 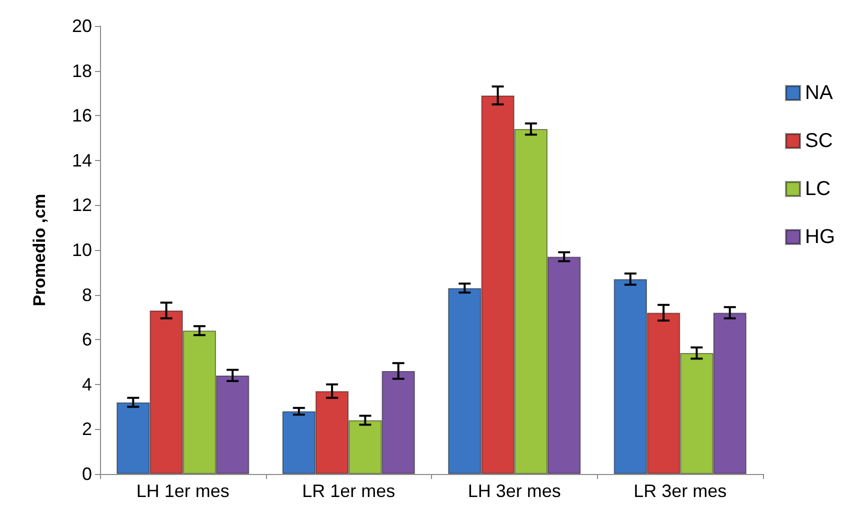 What do you see at coordinates (87, 474) in the screenshot?
I see `y-tick-label: 0` at bounding box center [87, 474].